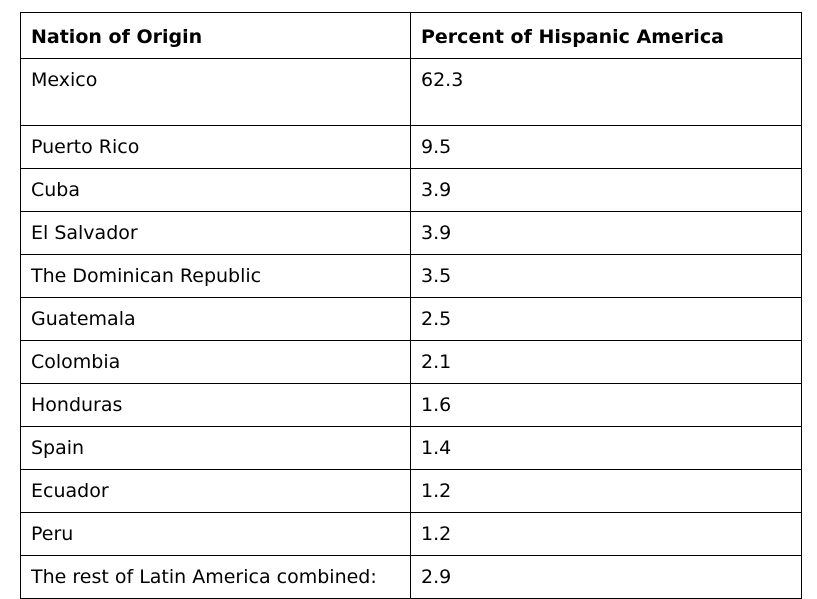 Image resolution: width=817 pixels, height=599 pixels. I want to click on table-row: Puerto Rico 9.5, so click(411, 147).